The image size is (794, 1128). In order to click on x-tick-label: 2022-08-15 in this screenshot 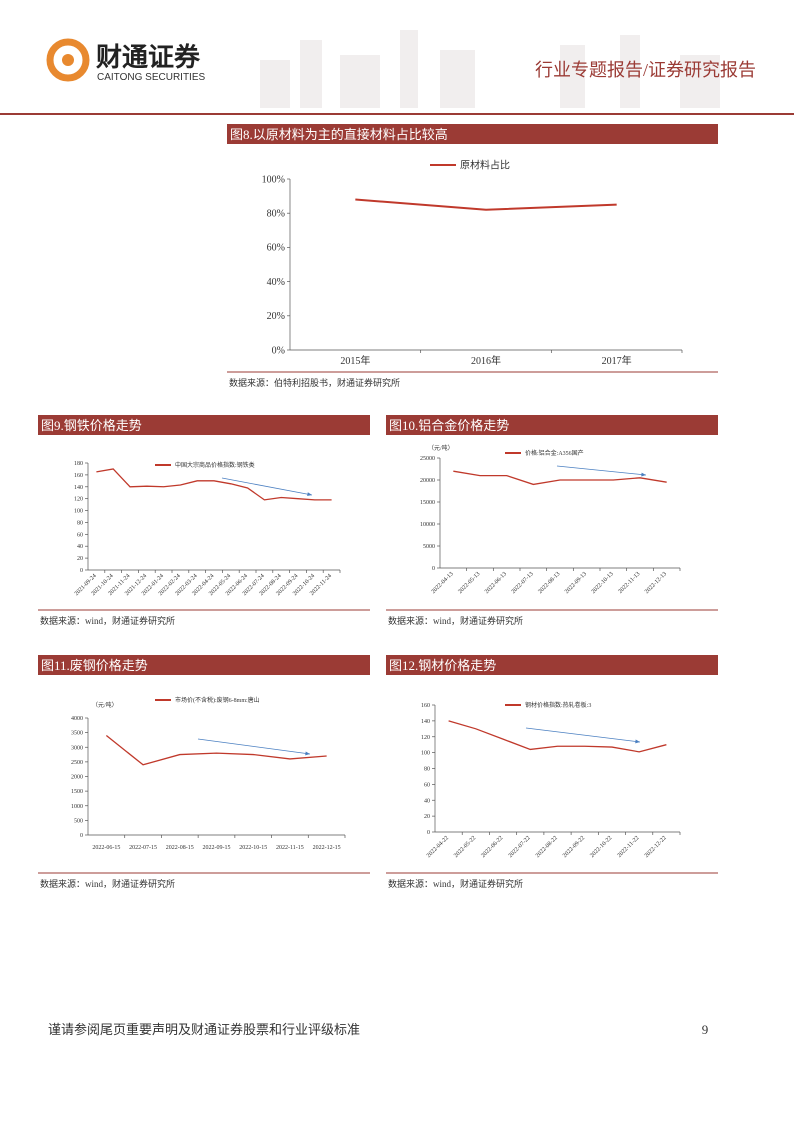, I will do `click(180, 848)`.